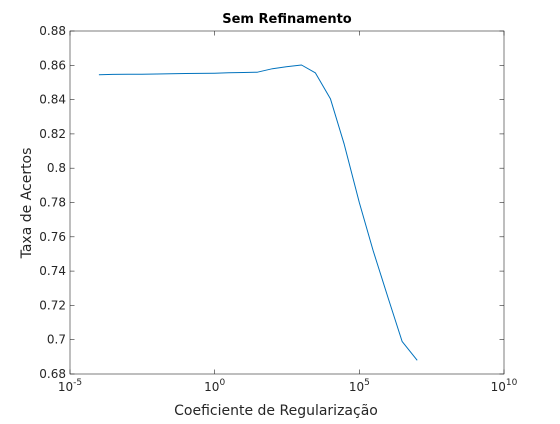 The height and width of the screenshot is (424, 560). What do you see at coordinates (52, 31) in the screenshot?
I see `y-tick-label: 0.88` at bounding box center [52, 31].